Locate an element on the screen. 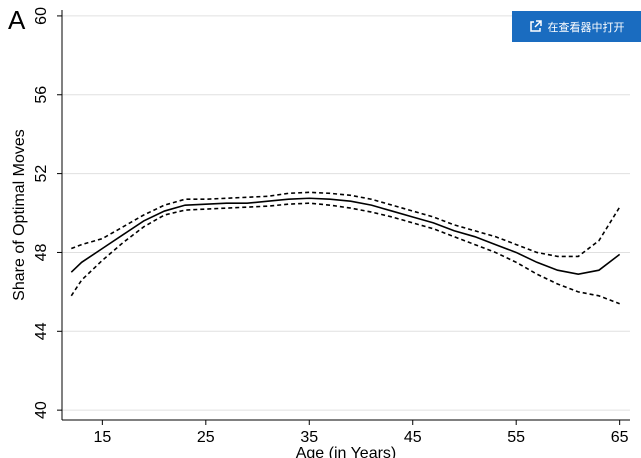 This screenshot has height=458, width=641. x-tick-label: 45 is located at coordinates (413, 437).